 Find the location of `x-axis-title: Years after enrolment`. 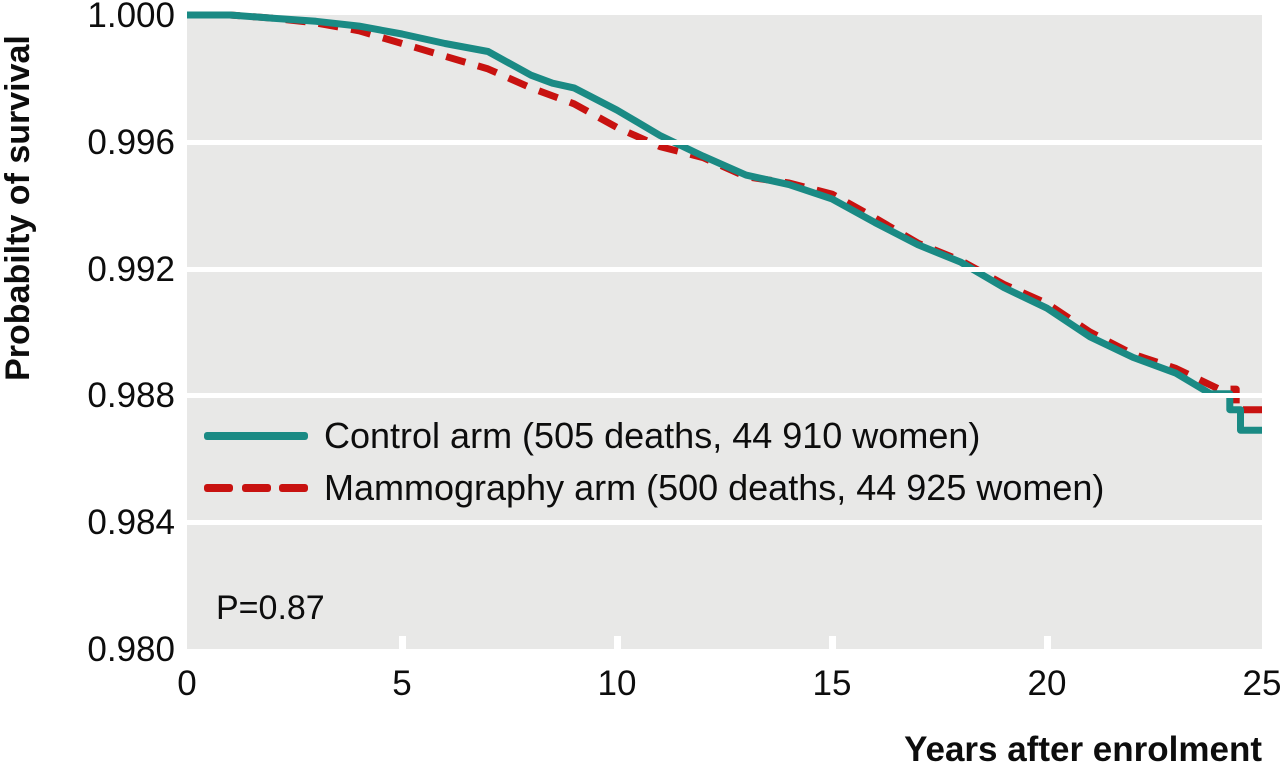

x-axis-title: Years after enrolment is located at coordinates (1083, 749).